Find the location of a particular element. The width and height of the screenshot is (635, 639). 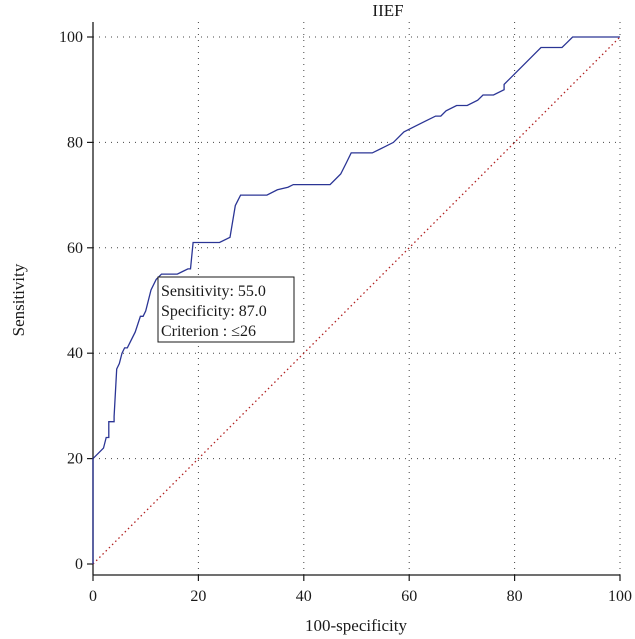

annotation-box is located at coordinates (226, 309).